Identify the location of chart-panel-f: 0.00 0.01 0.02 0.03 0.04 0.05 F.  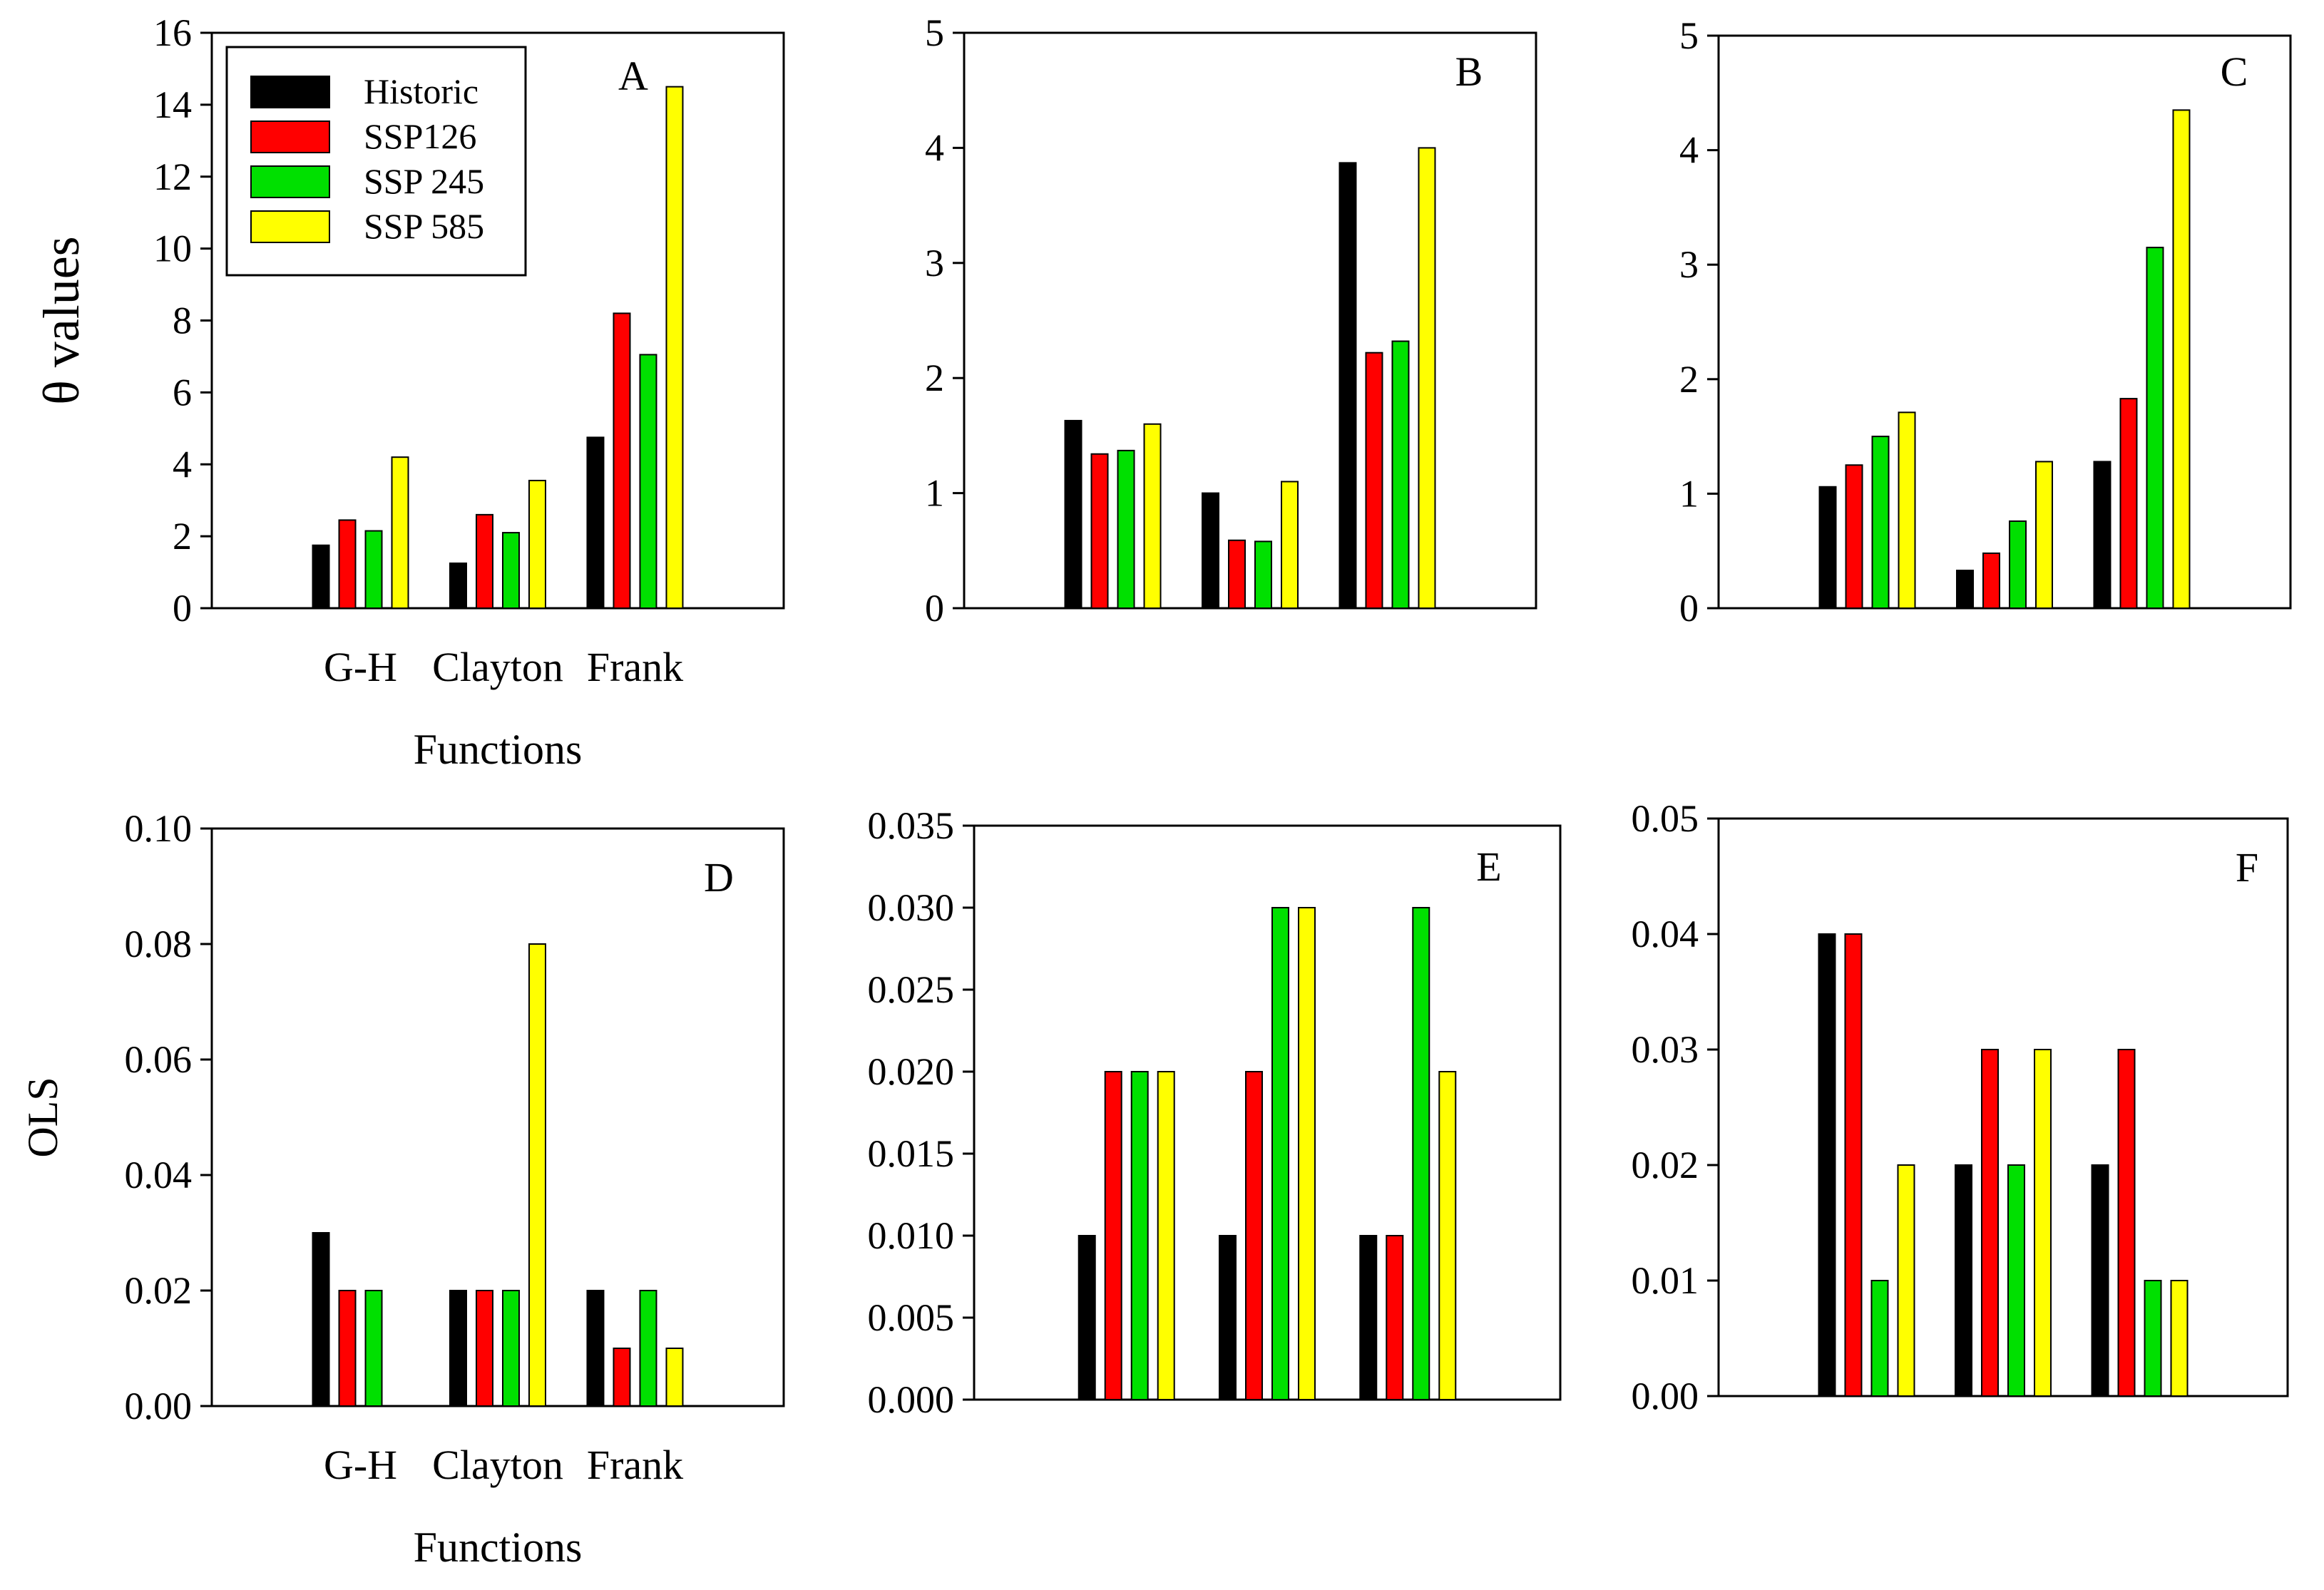
(1960, 1107).